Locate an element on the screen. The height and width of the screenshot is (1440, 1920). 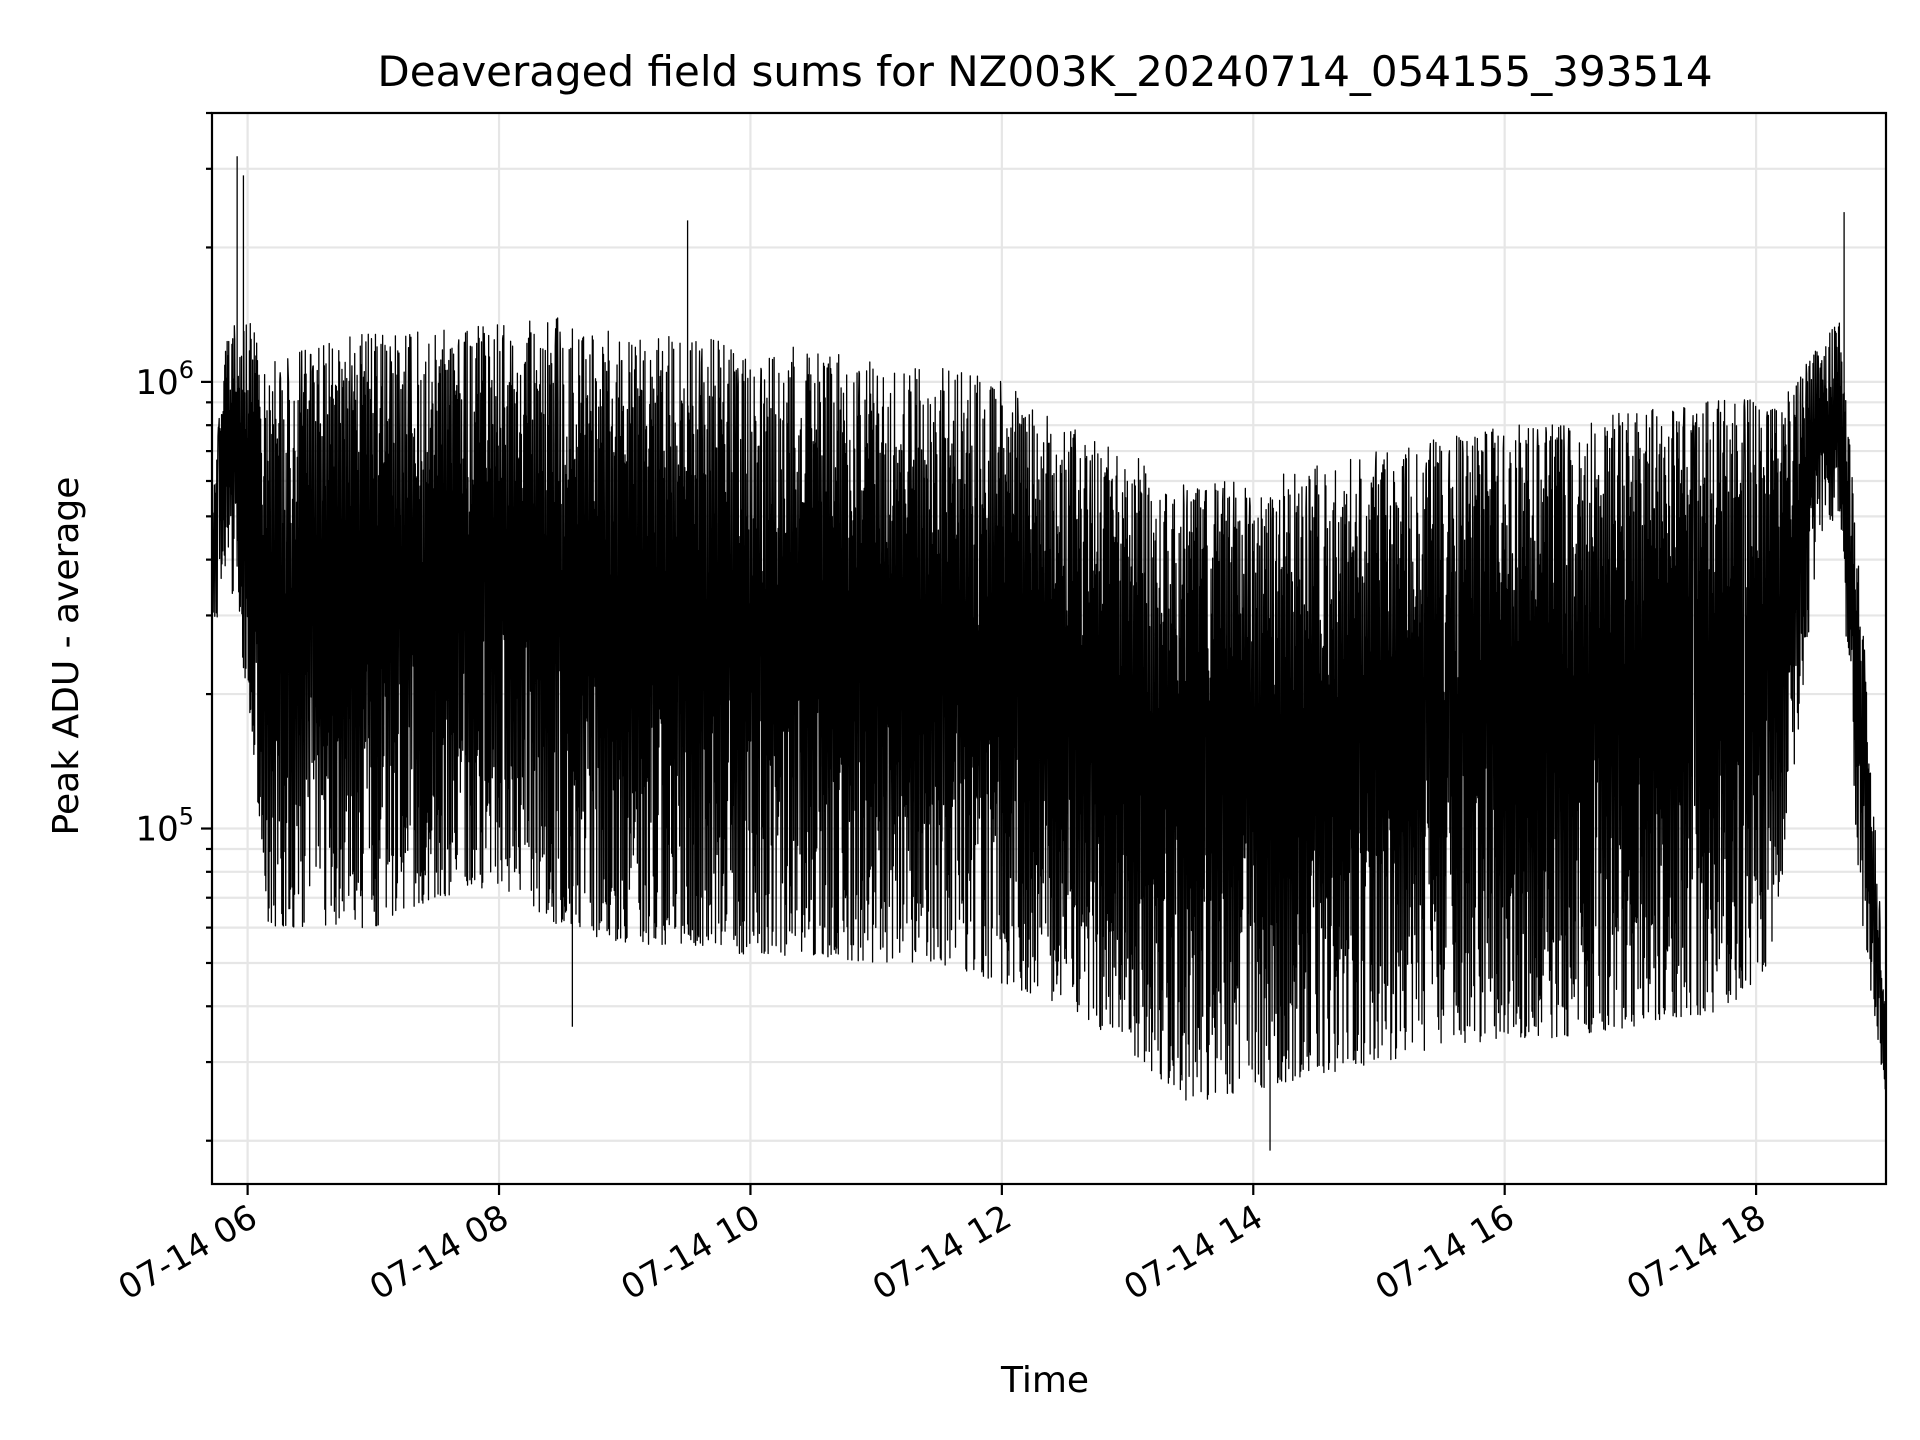
x-axis-label: Time is located at coordinates (1044, 1380).